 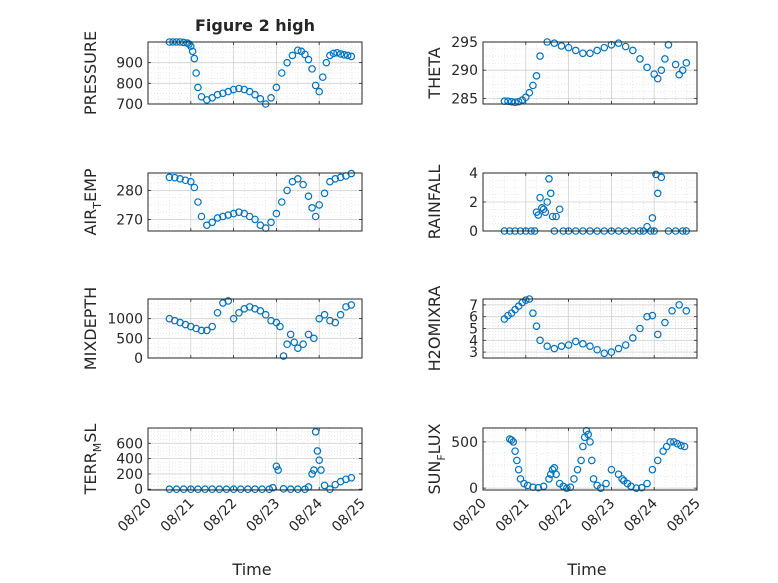 What do you see at coordinates (251, 569) in the screenshot?
I see `x-axis-label: Time` at bounding box center [251, 569].